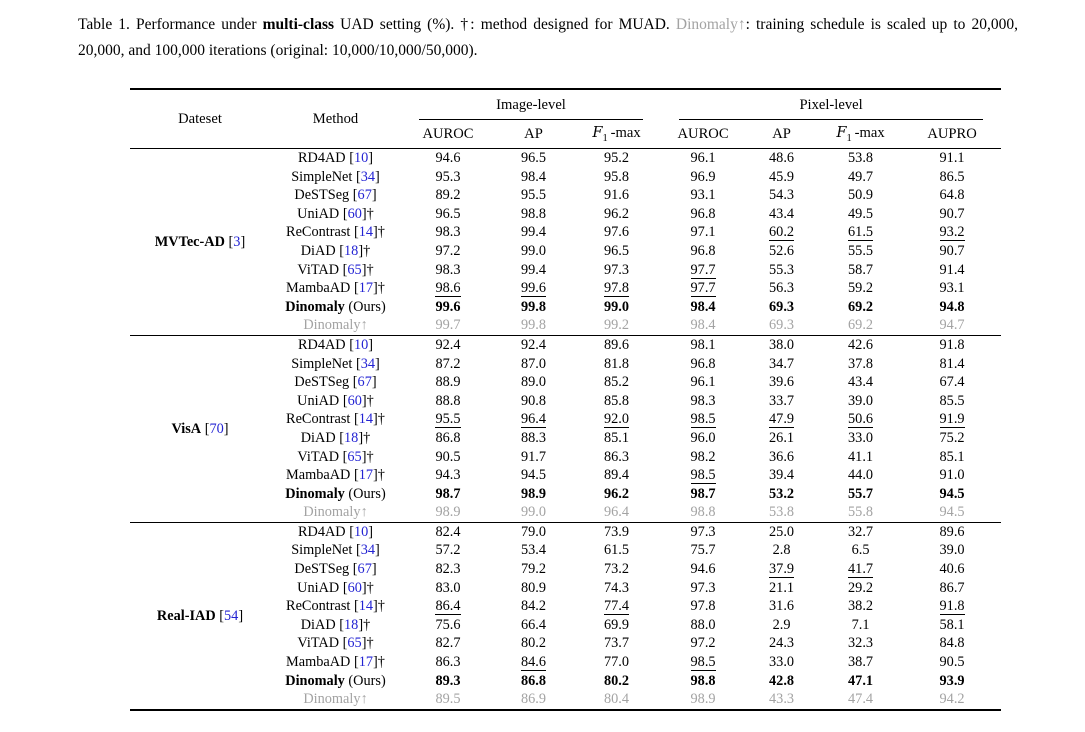  What do you see at coordinates (703, 569) in the screenshot?
I see `metric-cell: 94.6` at bounding box center [703, 569].